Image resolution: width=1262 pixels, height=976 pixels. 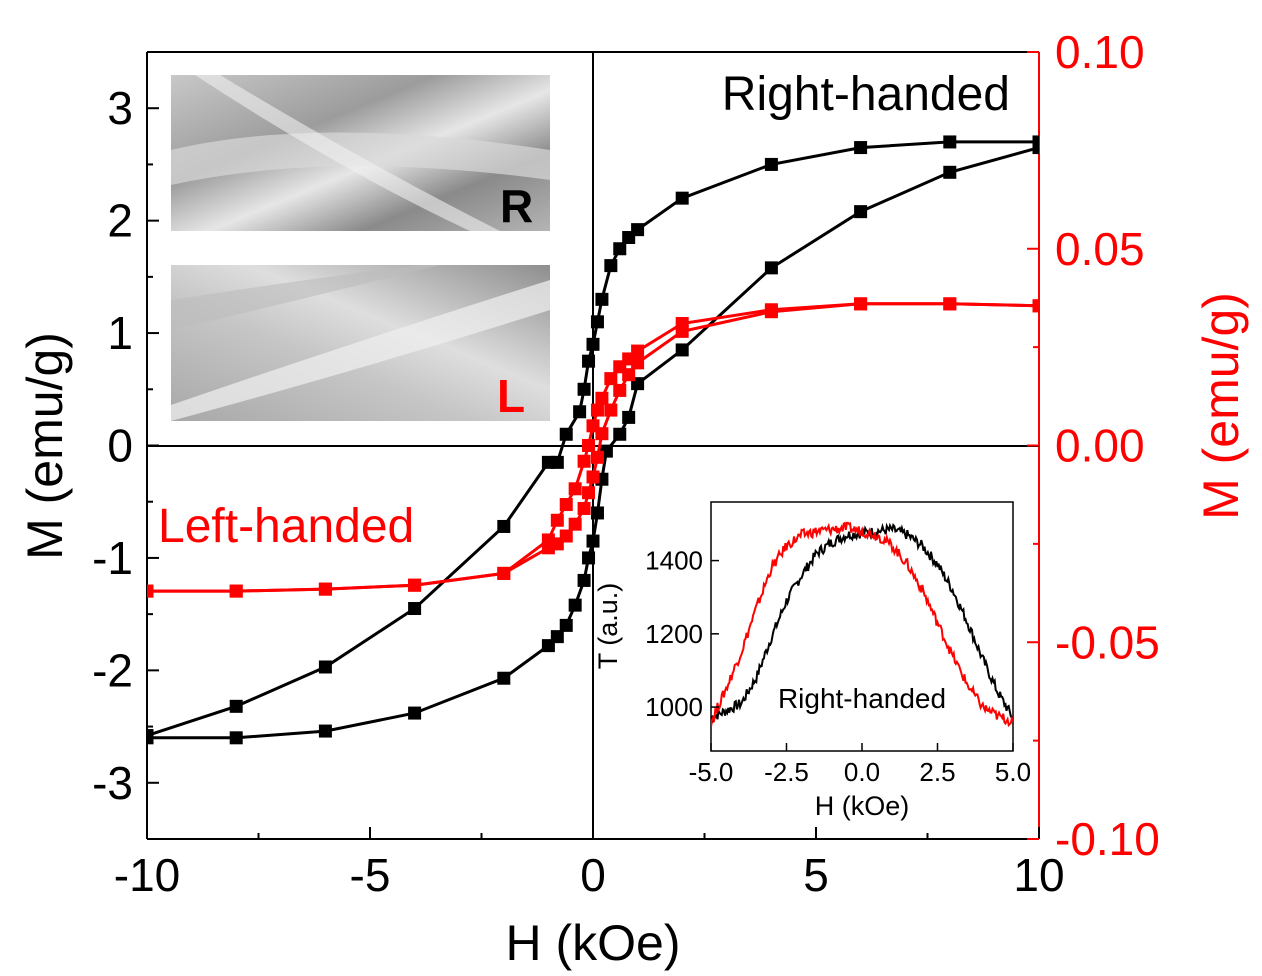 I want to click on x-tick-label: 10, so click(x=1038, y=875).